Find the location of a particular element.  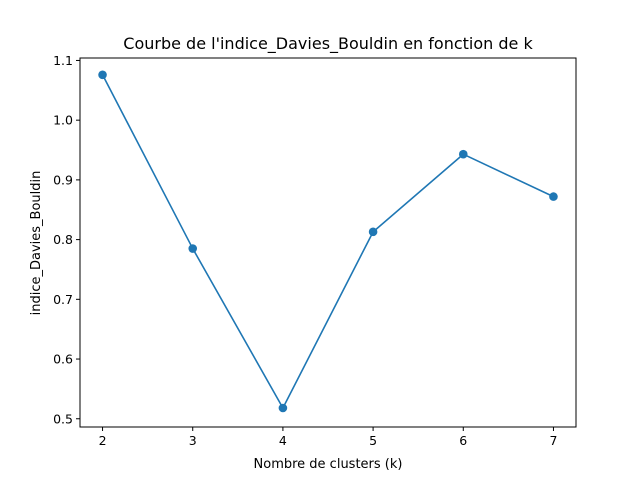

y-tick-label: 0.6 is located at coordinates (63, 359).